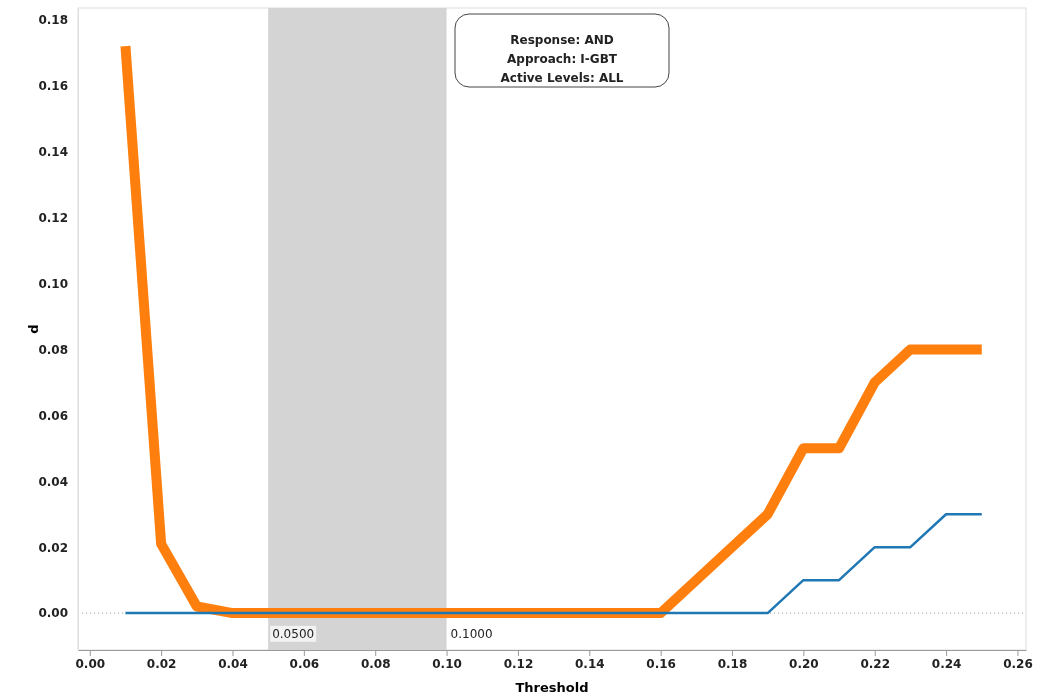 The image size is (1040, 700). Describe the element at coordinates (53, 283) in the screenshot. I see `y-tick-label: 0.10` at that location.